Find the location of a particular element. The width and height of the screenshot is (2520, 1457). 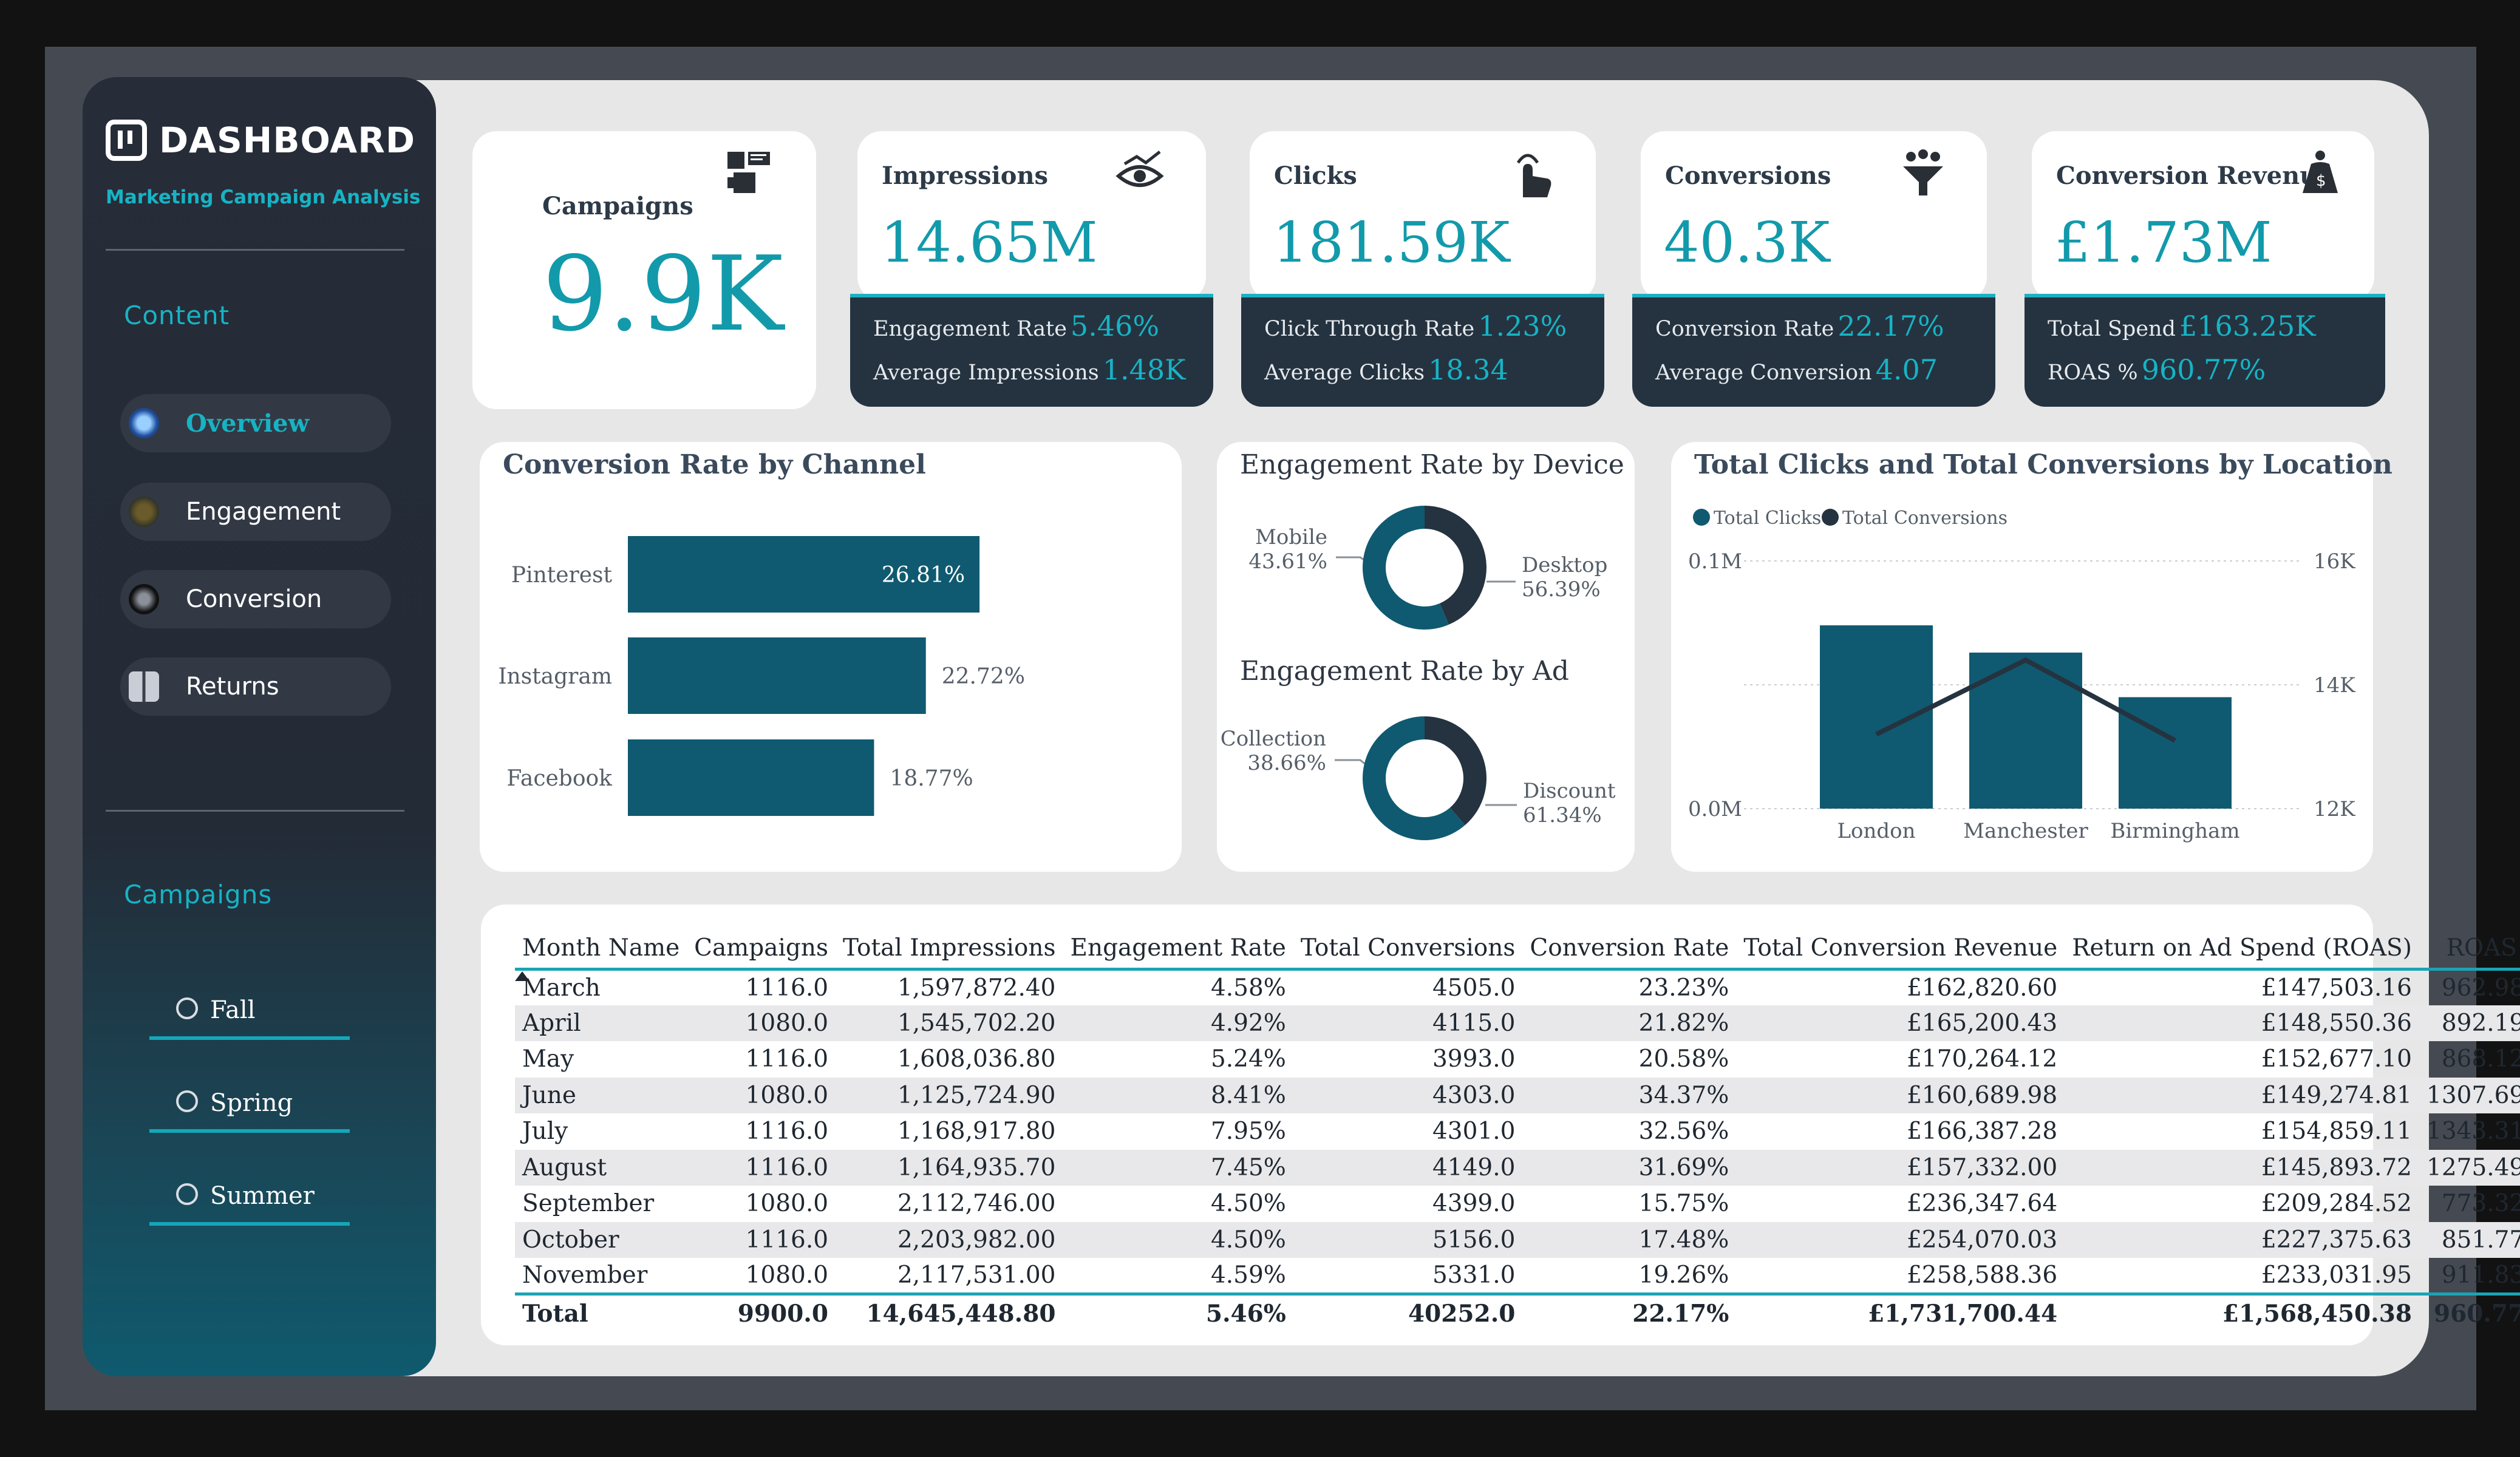

category-label: Birmingham is located at coordinates (2174, 831).